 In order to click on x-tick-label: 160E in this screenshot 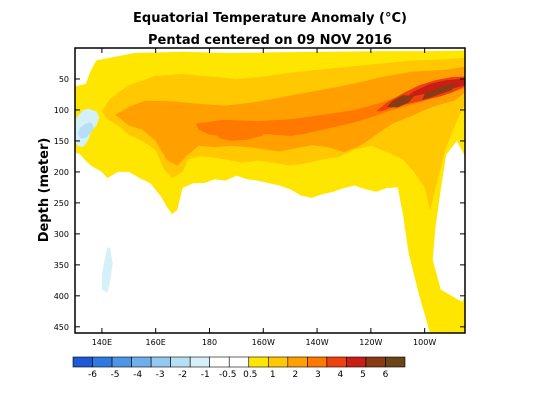, I will do `click(156, 342)`.